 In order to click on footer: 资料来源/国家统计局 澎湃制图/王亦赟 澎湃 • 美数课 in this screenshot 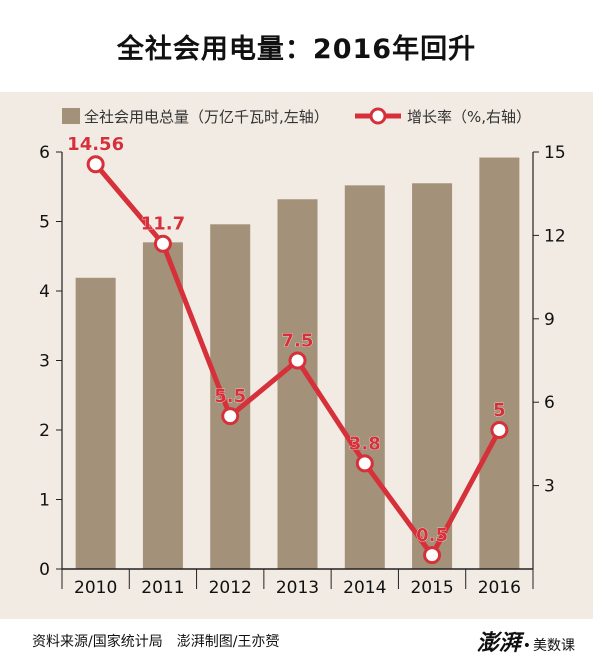, I will do `click(296, 641)`.